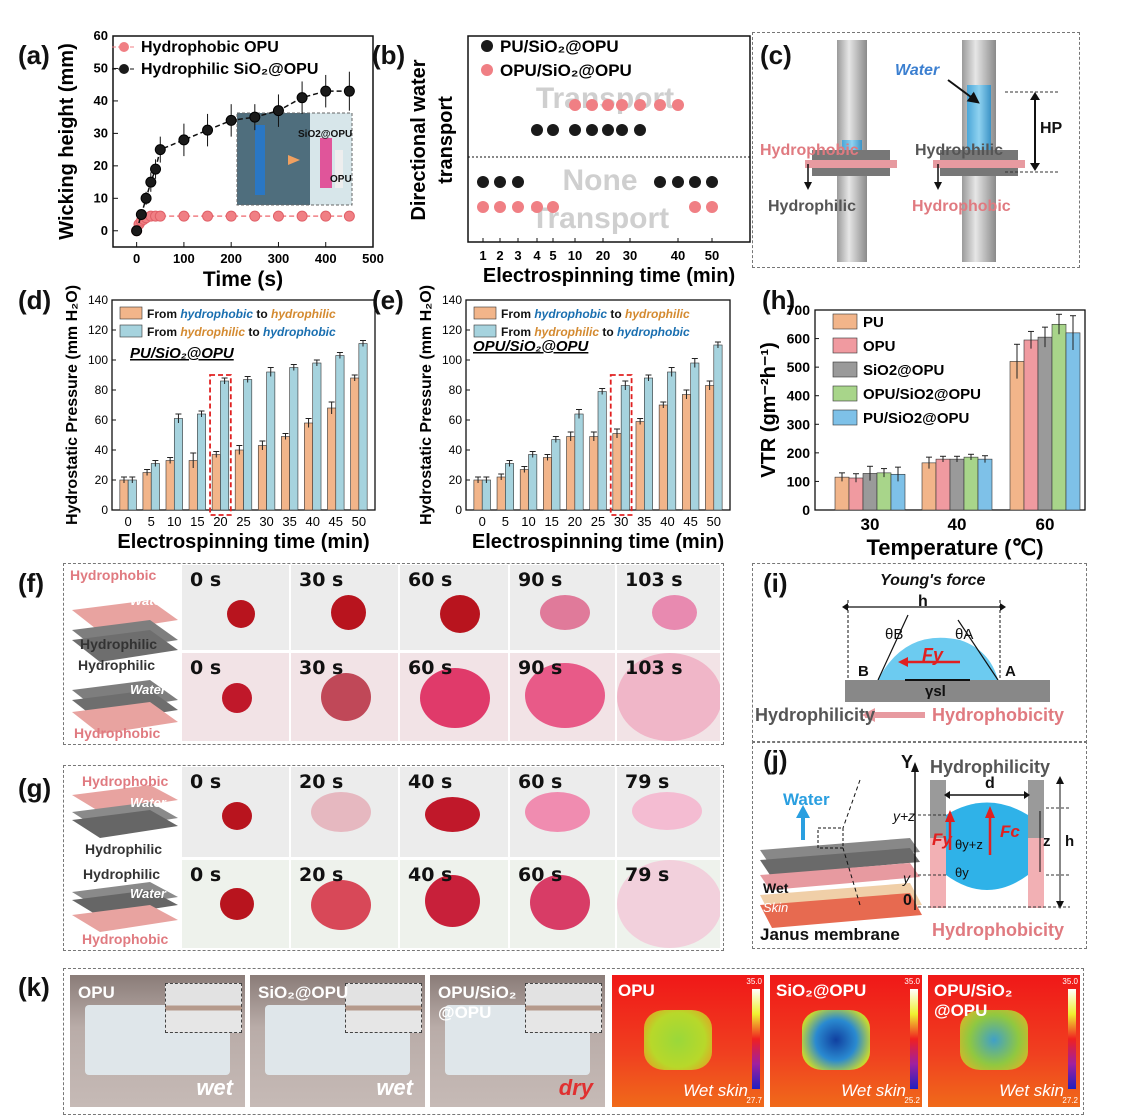 The width and height of the screenshot is (1126, 1120). Describe the element at coordinates (644, 521) in the screenshot. I see `e-xtick-label: 35` at that location.